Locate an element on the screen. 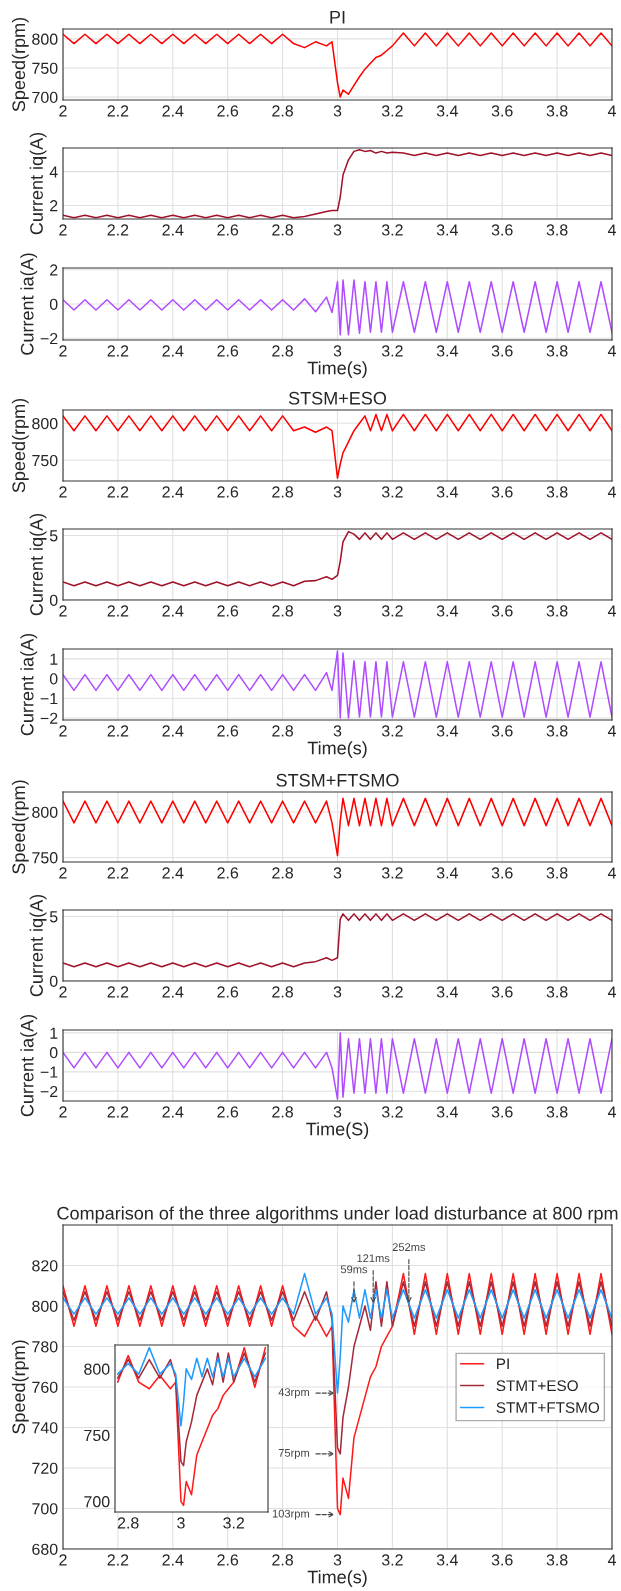  annotation: 75rpm is located at coordinates (293, 1454).